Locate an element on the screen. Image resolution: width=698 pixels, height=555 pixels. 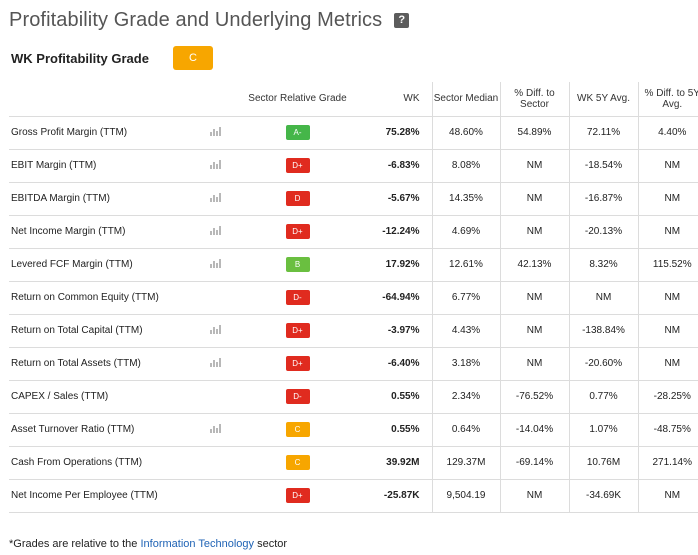
sector-median-value: 6.77% is located at coordinates (465, 297).